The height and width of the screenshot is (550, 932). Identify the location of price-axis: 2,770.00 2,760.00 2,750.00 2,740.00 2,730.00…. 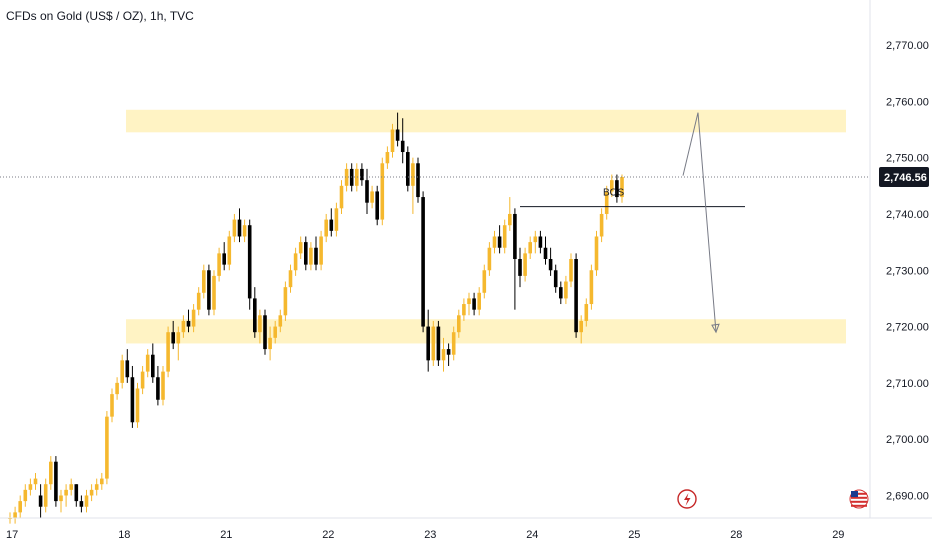
(899, 259).